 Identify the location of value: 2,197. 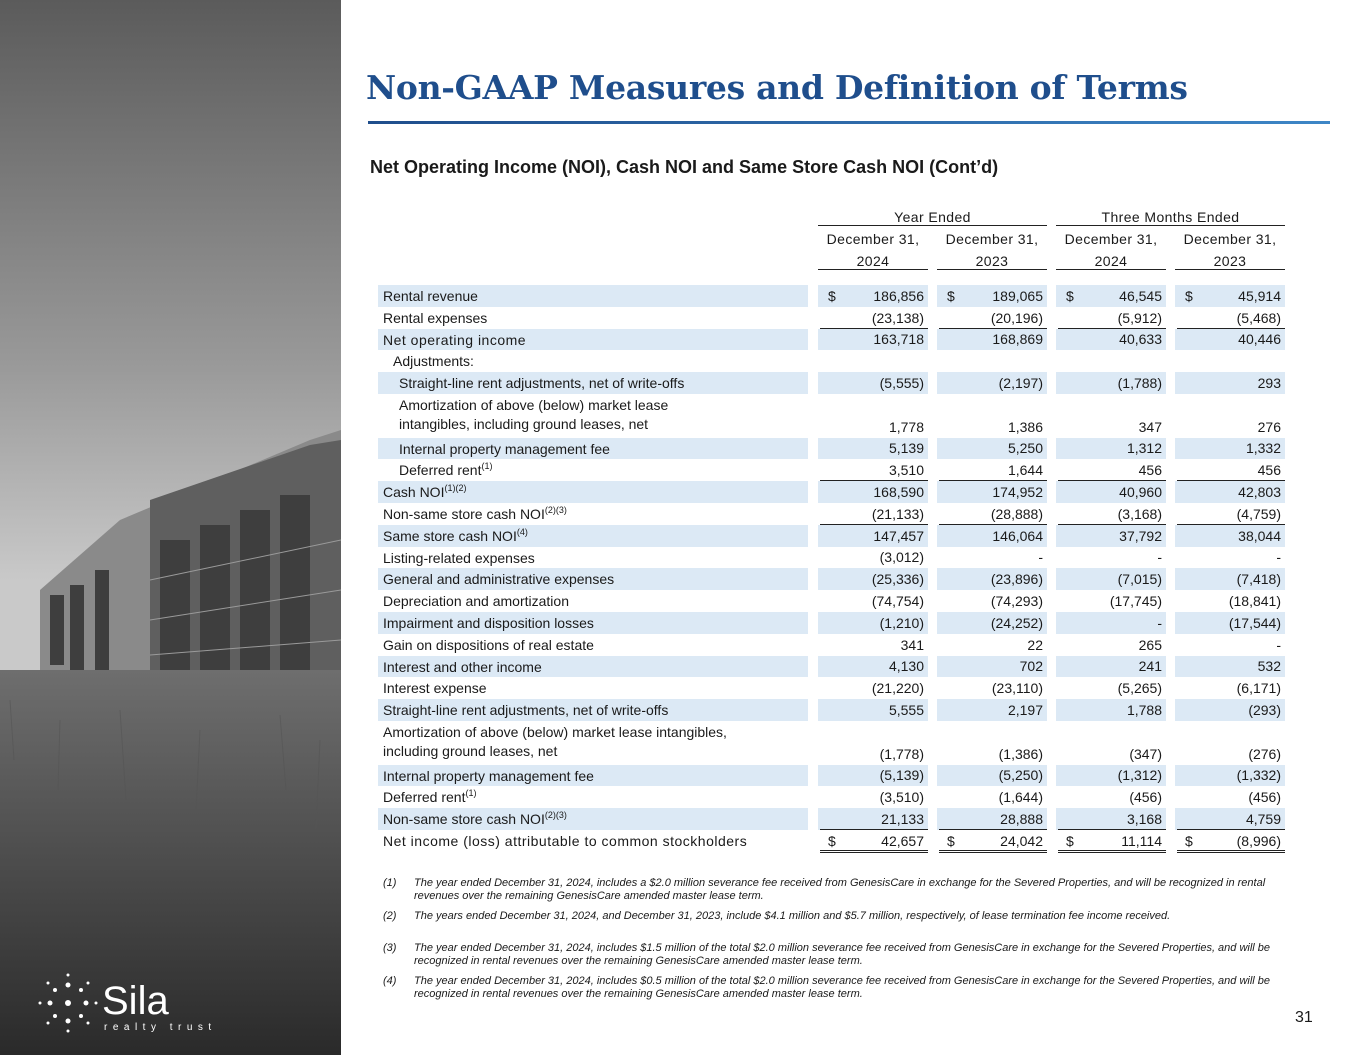
(1025, 710).